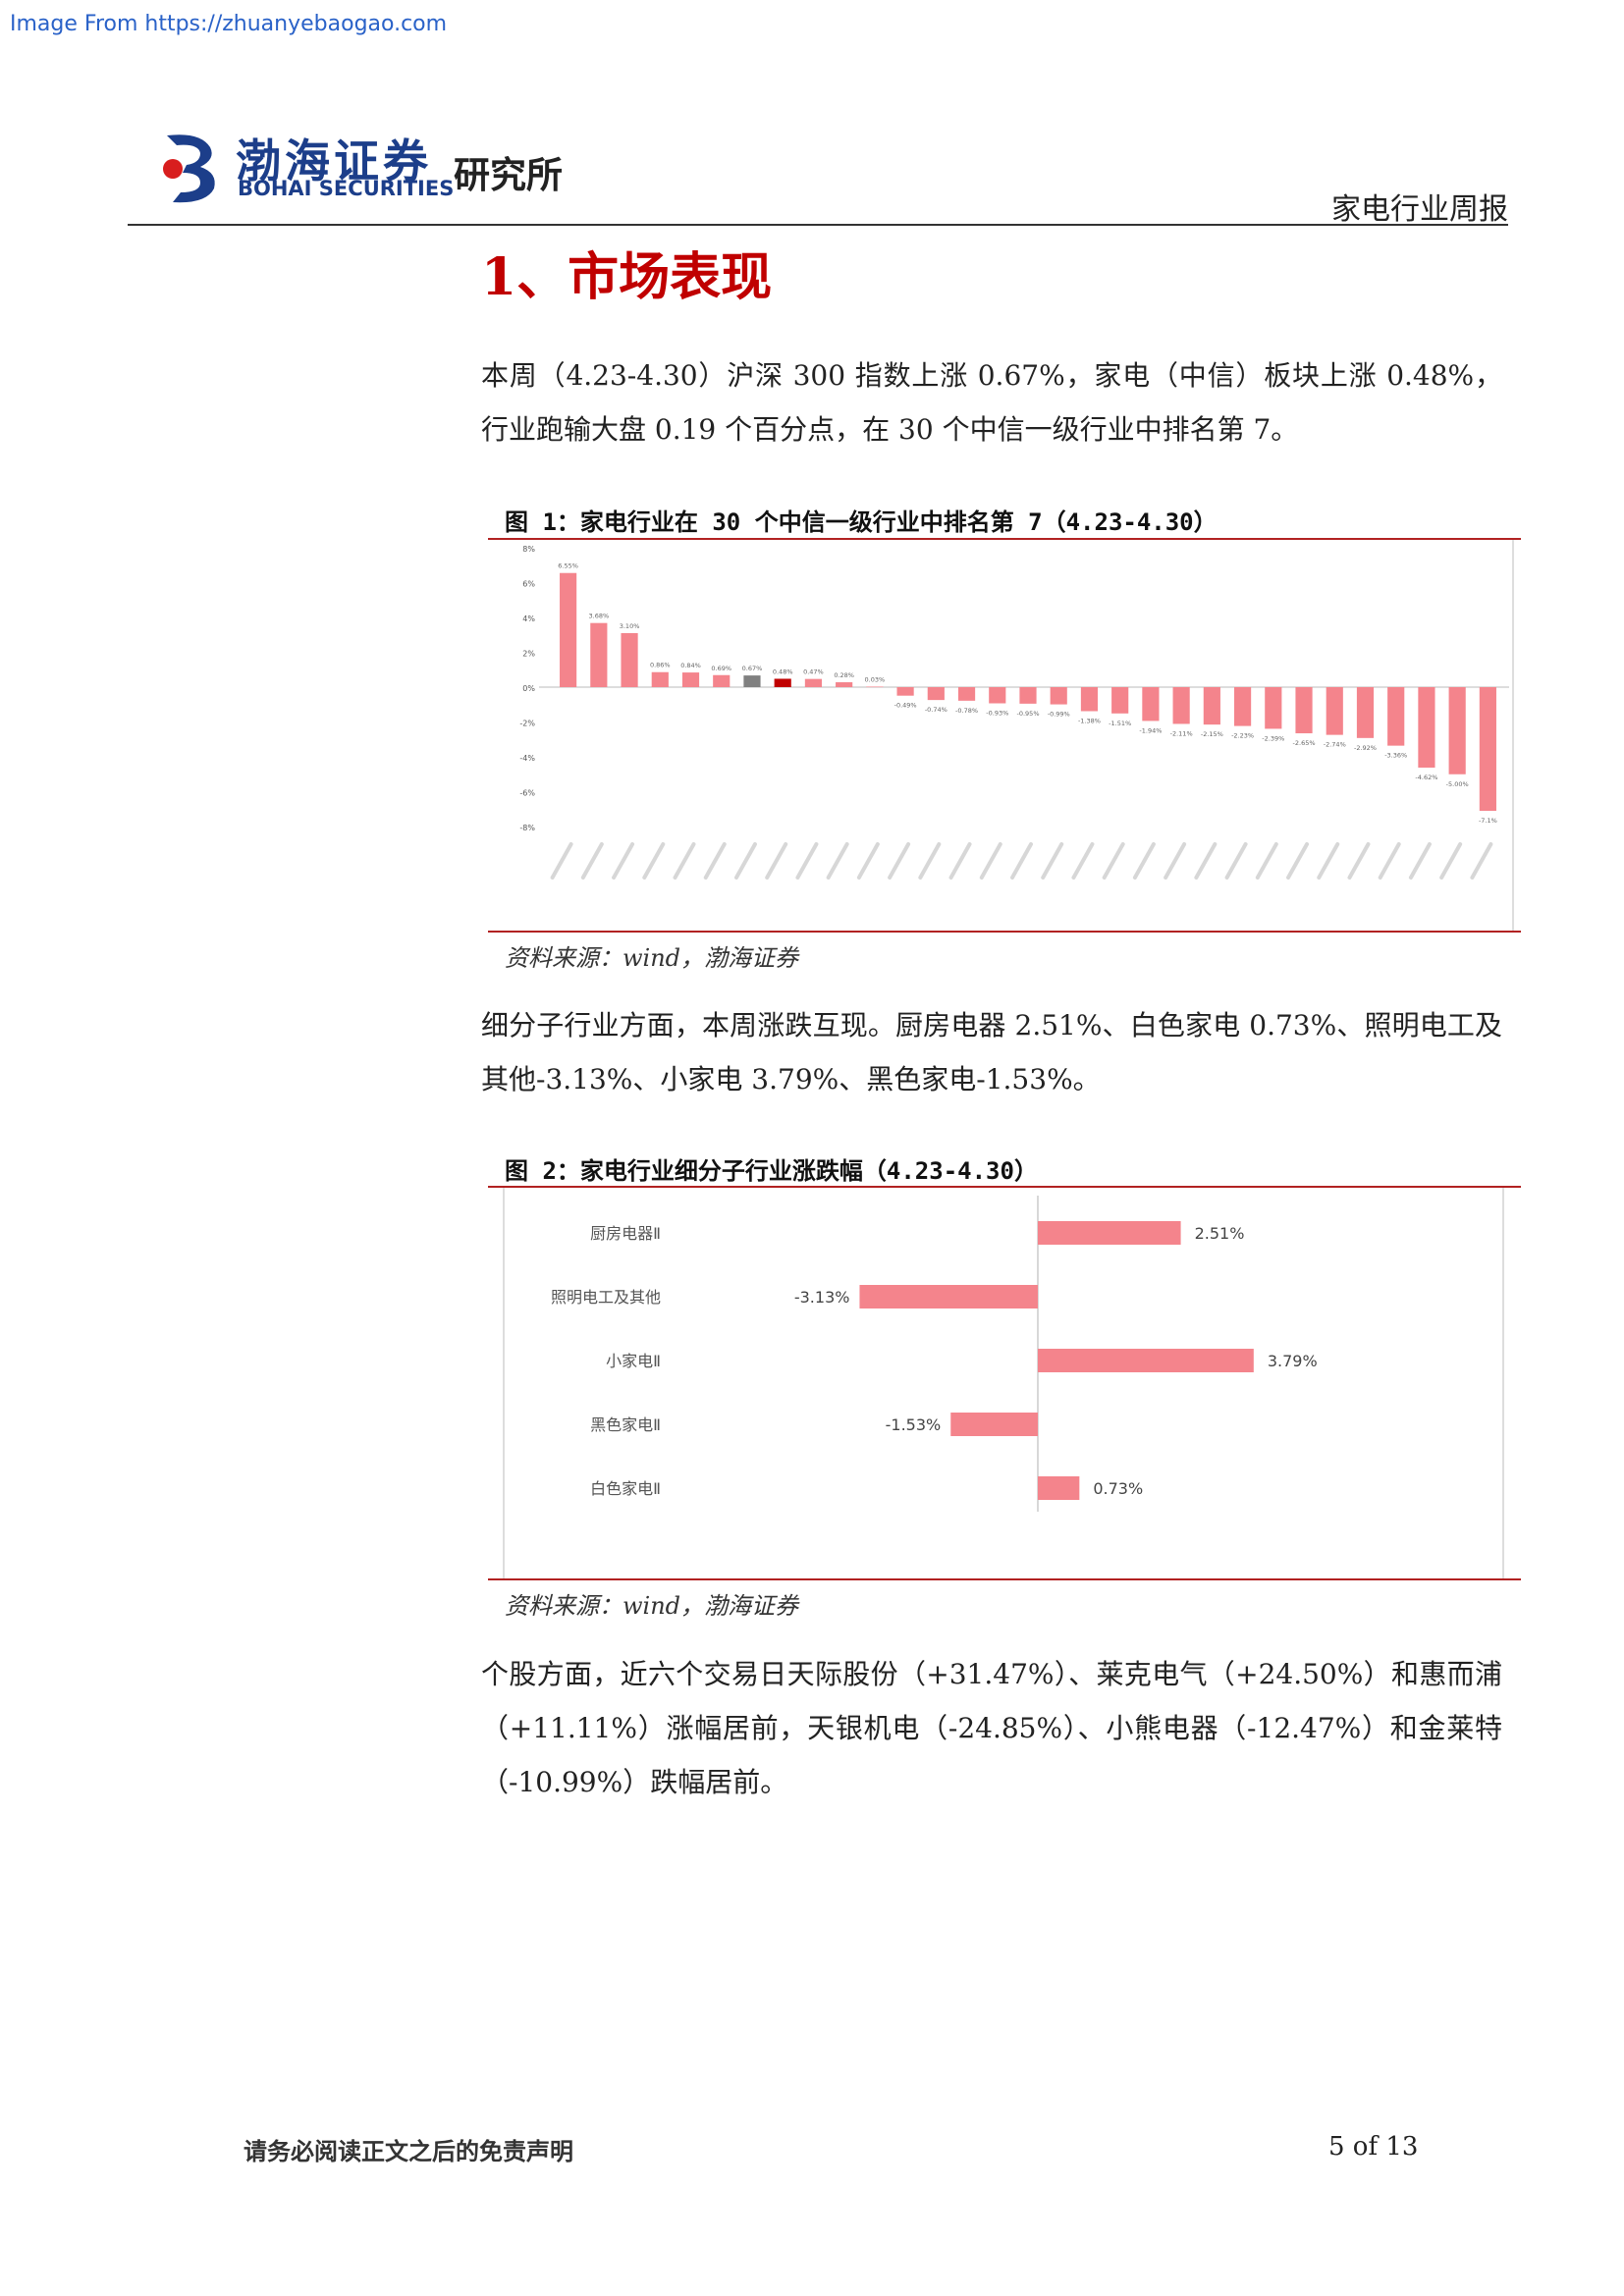 This screenshot has width=1624, height=2296. I want to click on footer-disclaimer: 请务必阅读正文之后的免责声明, so click(408, 2151).